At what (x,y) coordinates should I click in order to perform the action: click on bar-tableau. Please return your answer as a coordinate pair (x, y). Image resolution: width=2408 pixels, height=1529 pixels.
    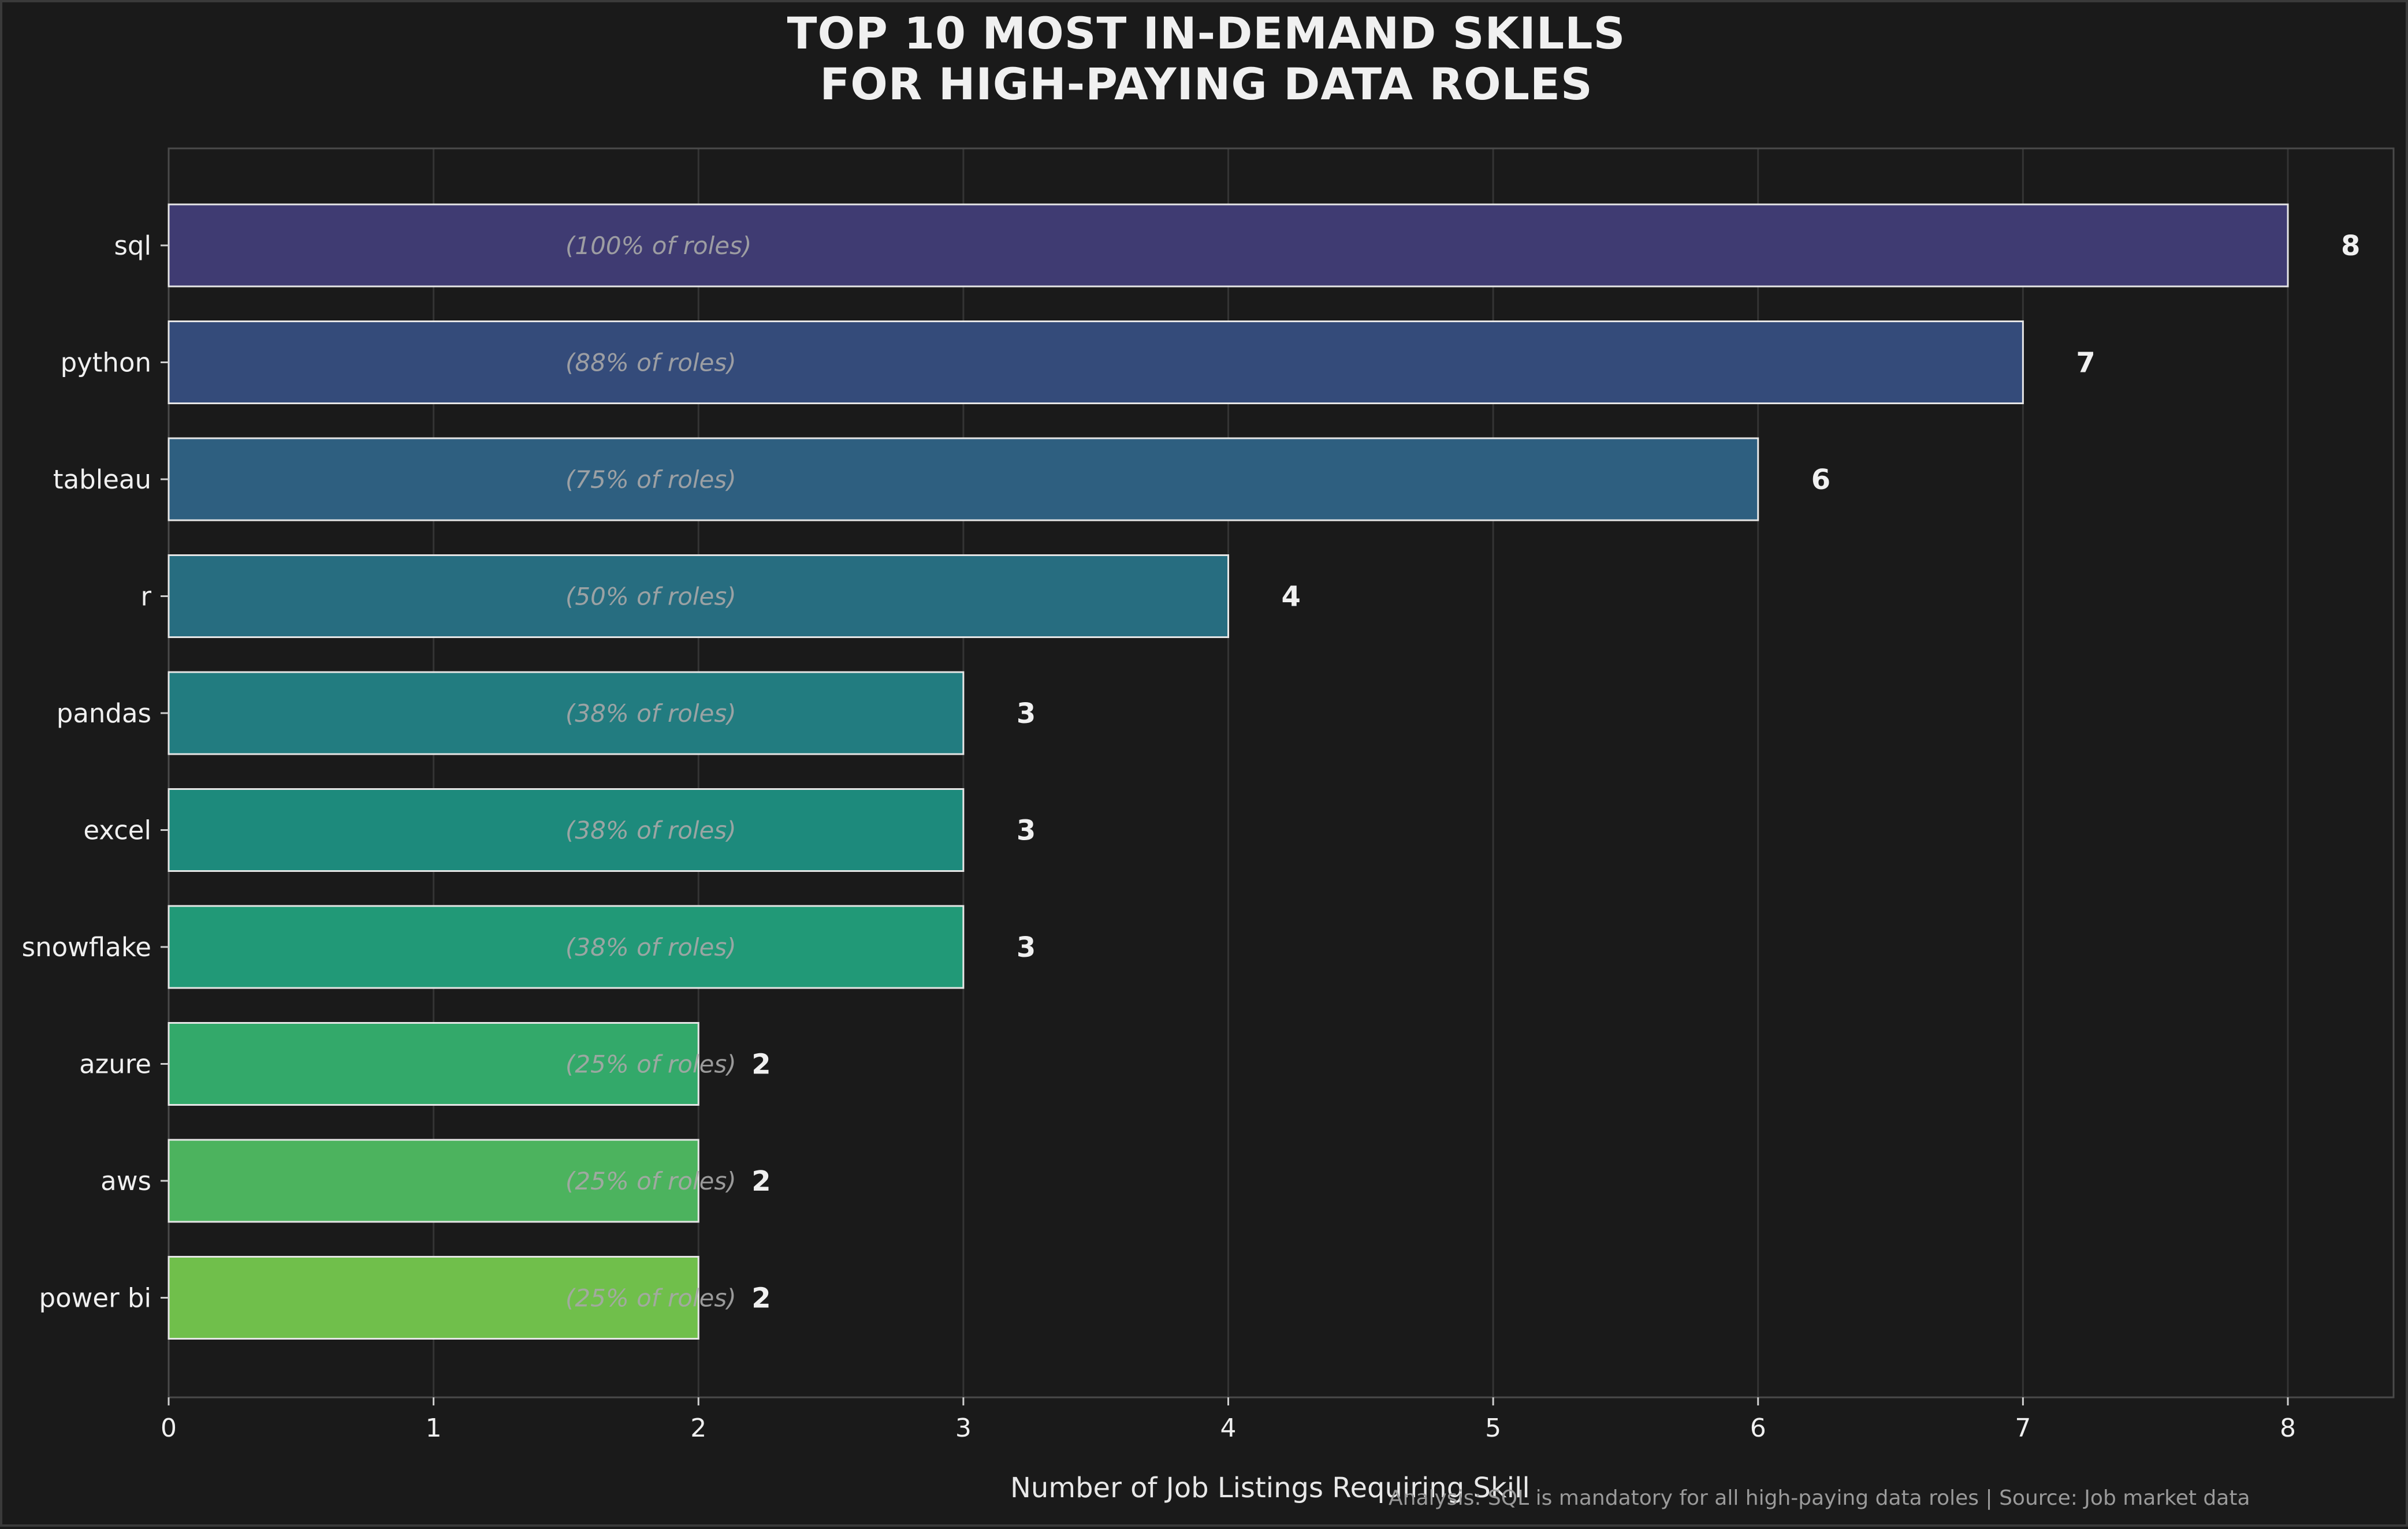
    Looking at the image, I should click on (963, 479).